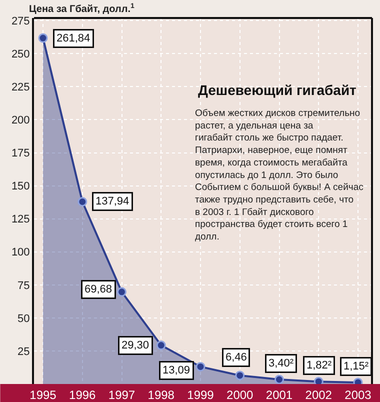 The width and height of the screenshot is (380, 402). I want to click on x-tick-label: 2002, so click(318, 395).